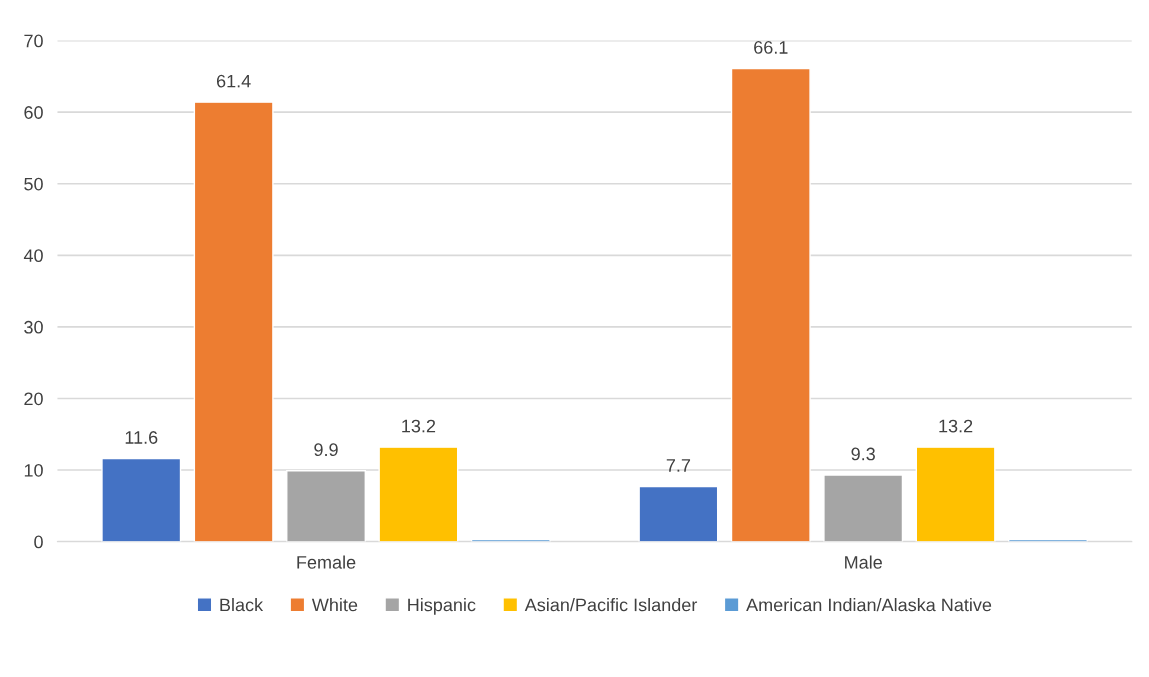  I want to click on legend-label: American Indian/Alaska Native, so click(869, 605).